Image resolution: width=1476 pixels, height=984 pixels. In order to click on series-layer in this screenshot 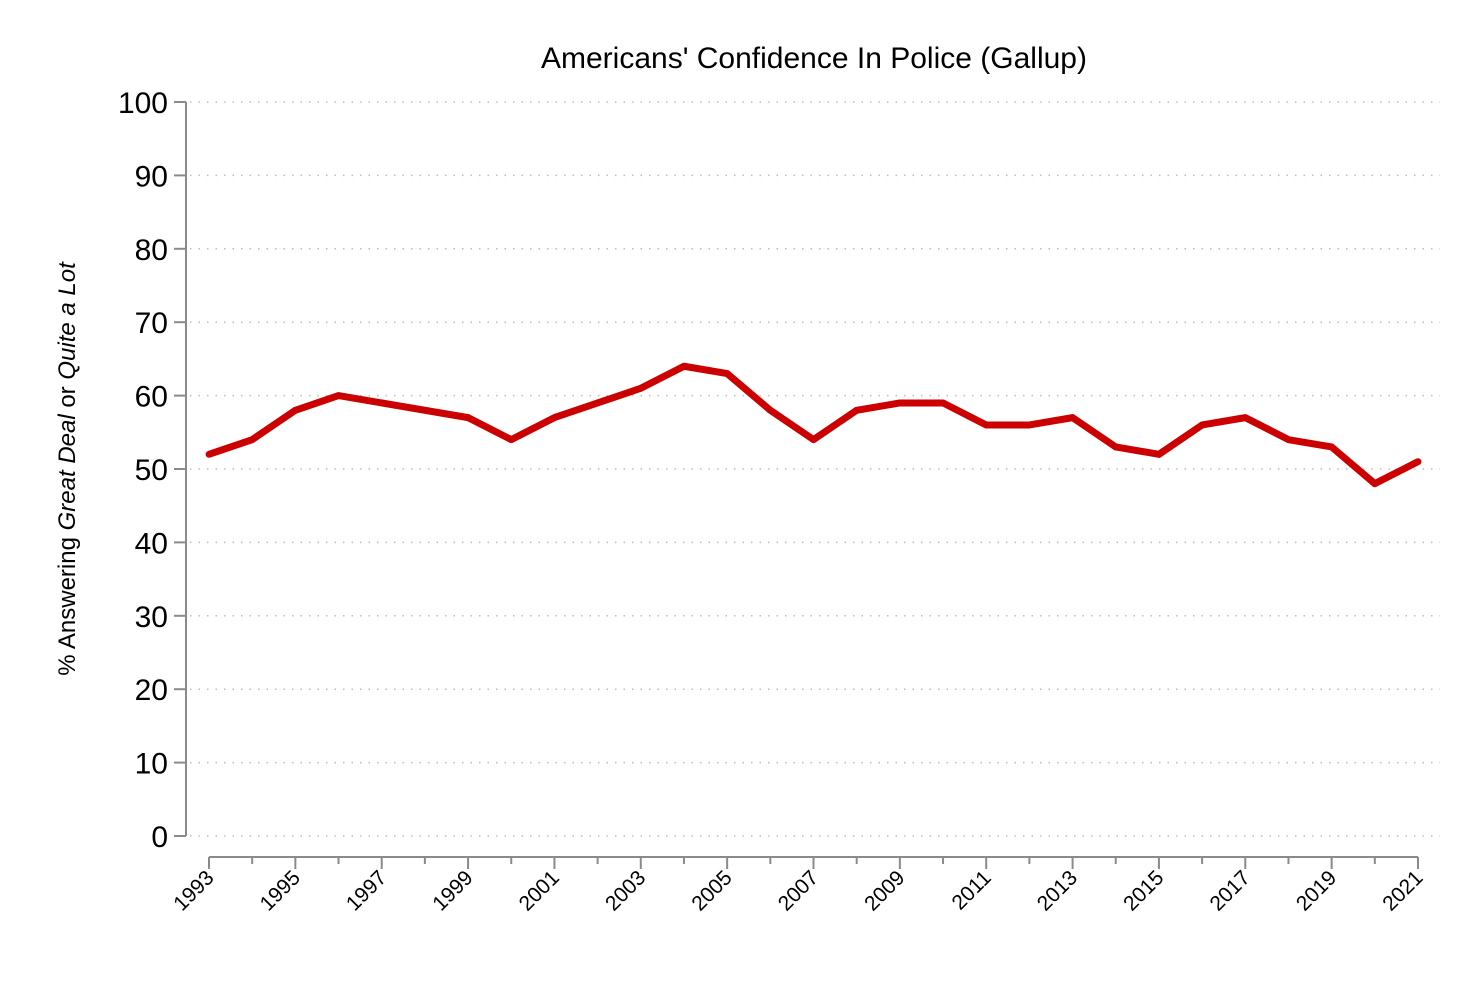, I will do `click(813, 425)`.